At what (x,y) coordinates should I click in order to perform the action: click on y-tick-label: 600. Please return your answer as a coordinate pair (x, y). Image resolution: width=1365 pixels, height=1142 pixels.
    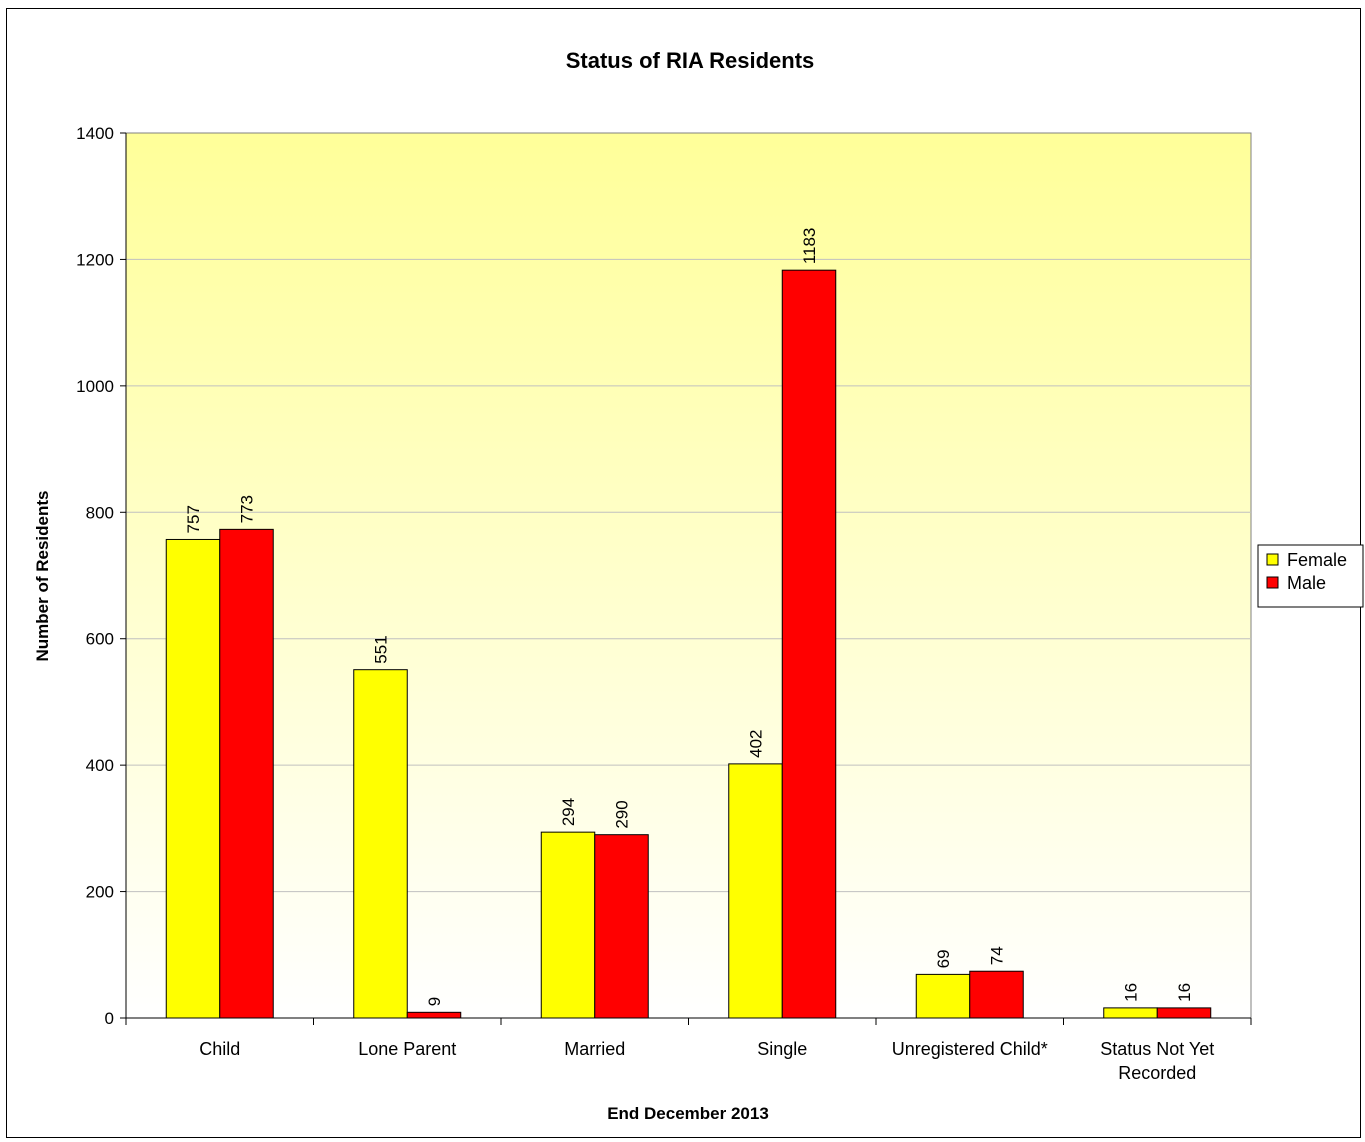
    Looking at the image, I should click on (100, 639).